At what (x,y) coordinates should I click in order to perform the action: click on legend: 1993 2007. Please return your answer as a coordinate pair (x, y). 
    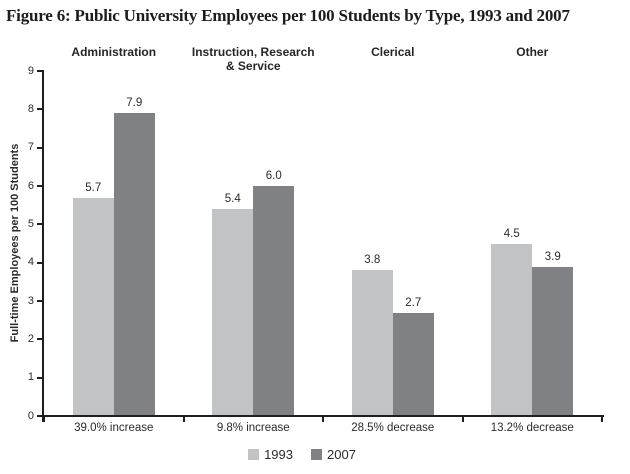
    Looking at the image, I should click on (302, 454).